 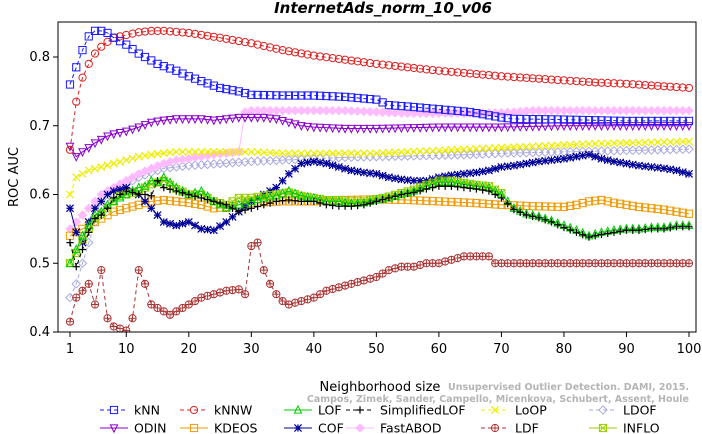 I want to click on legend-label-lof: LOF, so click(x=330, y=410).